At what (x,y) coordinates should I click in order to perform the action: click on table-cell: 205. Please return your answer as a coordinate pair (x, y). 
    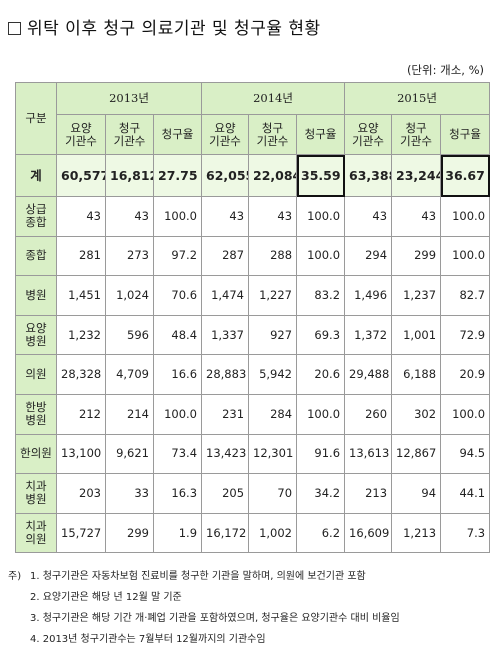
    Looking at the image, I should click on (225, 493).